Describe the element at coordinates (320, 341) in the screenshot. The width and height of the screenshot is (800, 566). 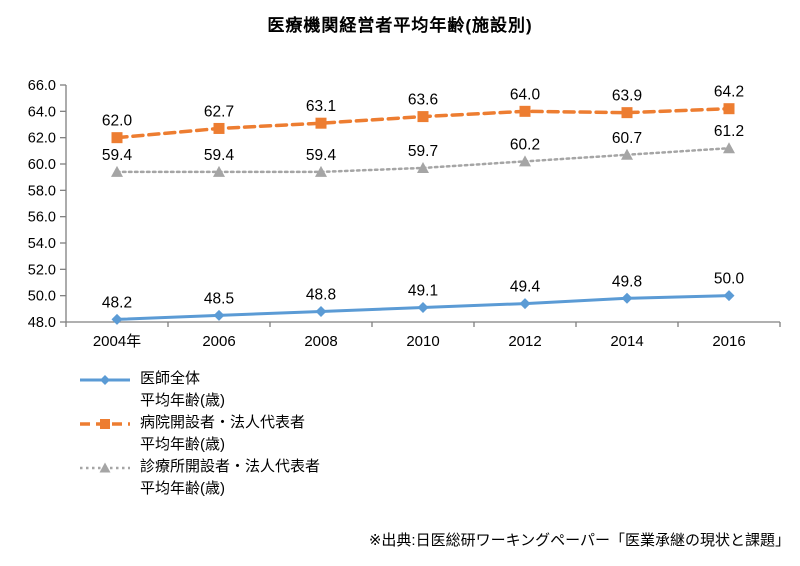
I see `x-tick-label: 2008` at that location.